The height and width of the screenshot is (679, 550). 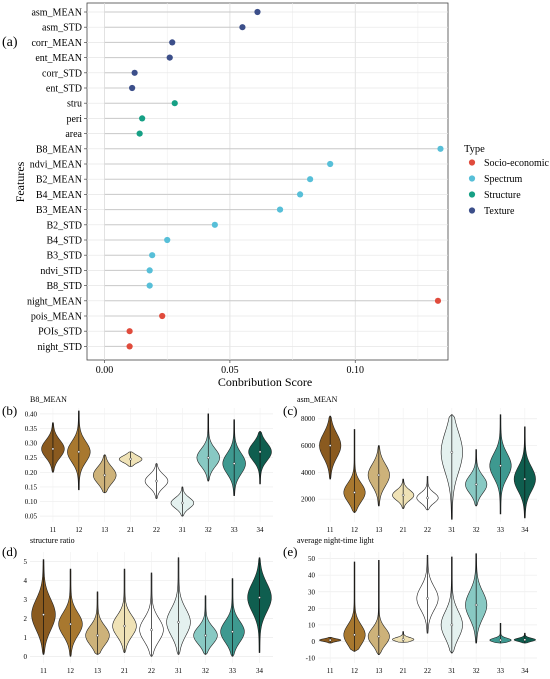 I want to click on y-tick-label: 0.40, so click(x=31, y=414).